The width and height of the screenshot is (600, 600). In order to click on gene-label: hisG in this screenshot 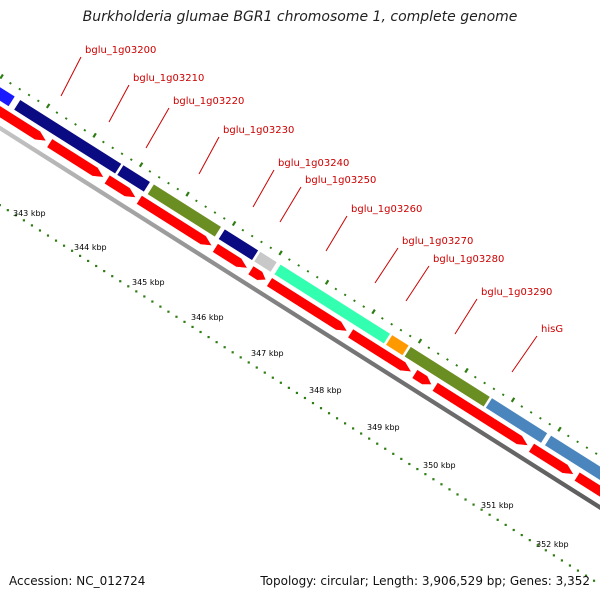, I will do `click(552, 329)`.